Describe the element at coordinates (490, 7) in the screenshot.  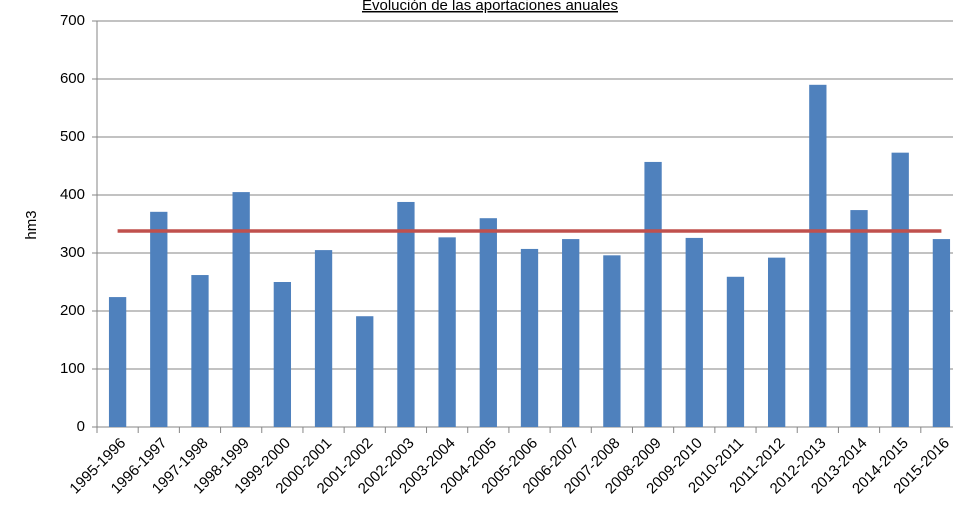
I see `chart-title: Evolución de las aportaciones anuales` at that location.